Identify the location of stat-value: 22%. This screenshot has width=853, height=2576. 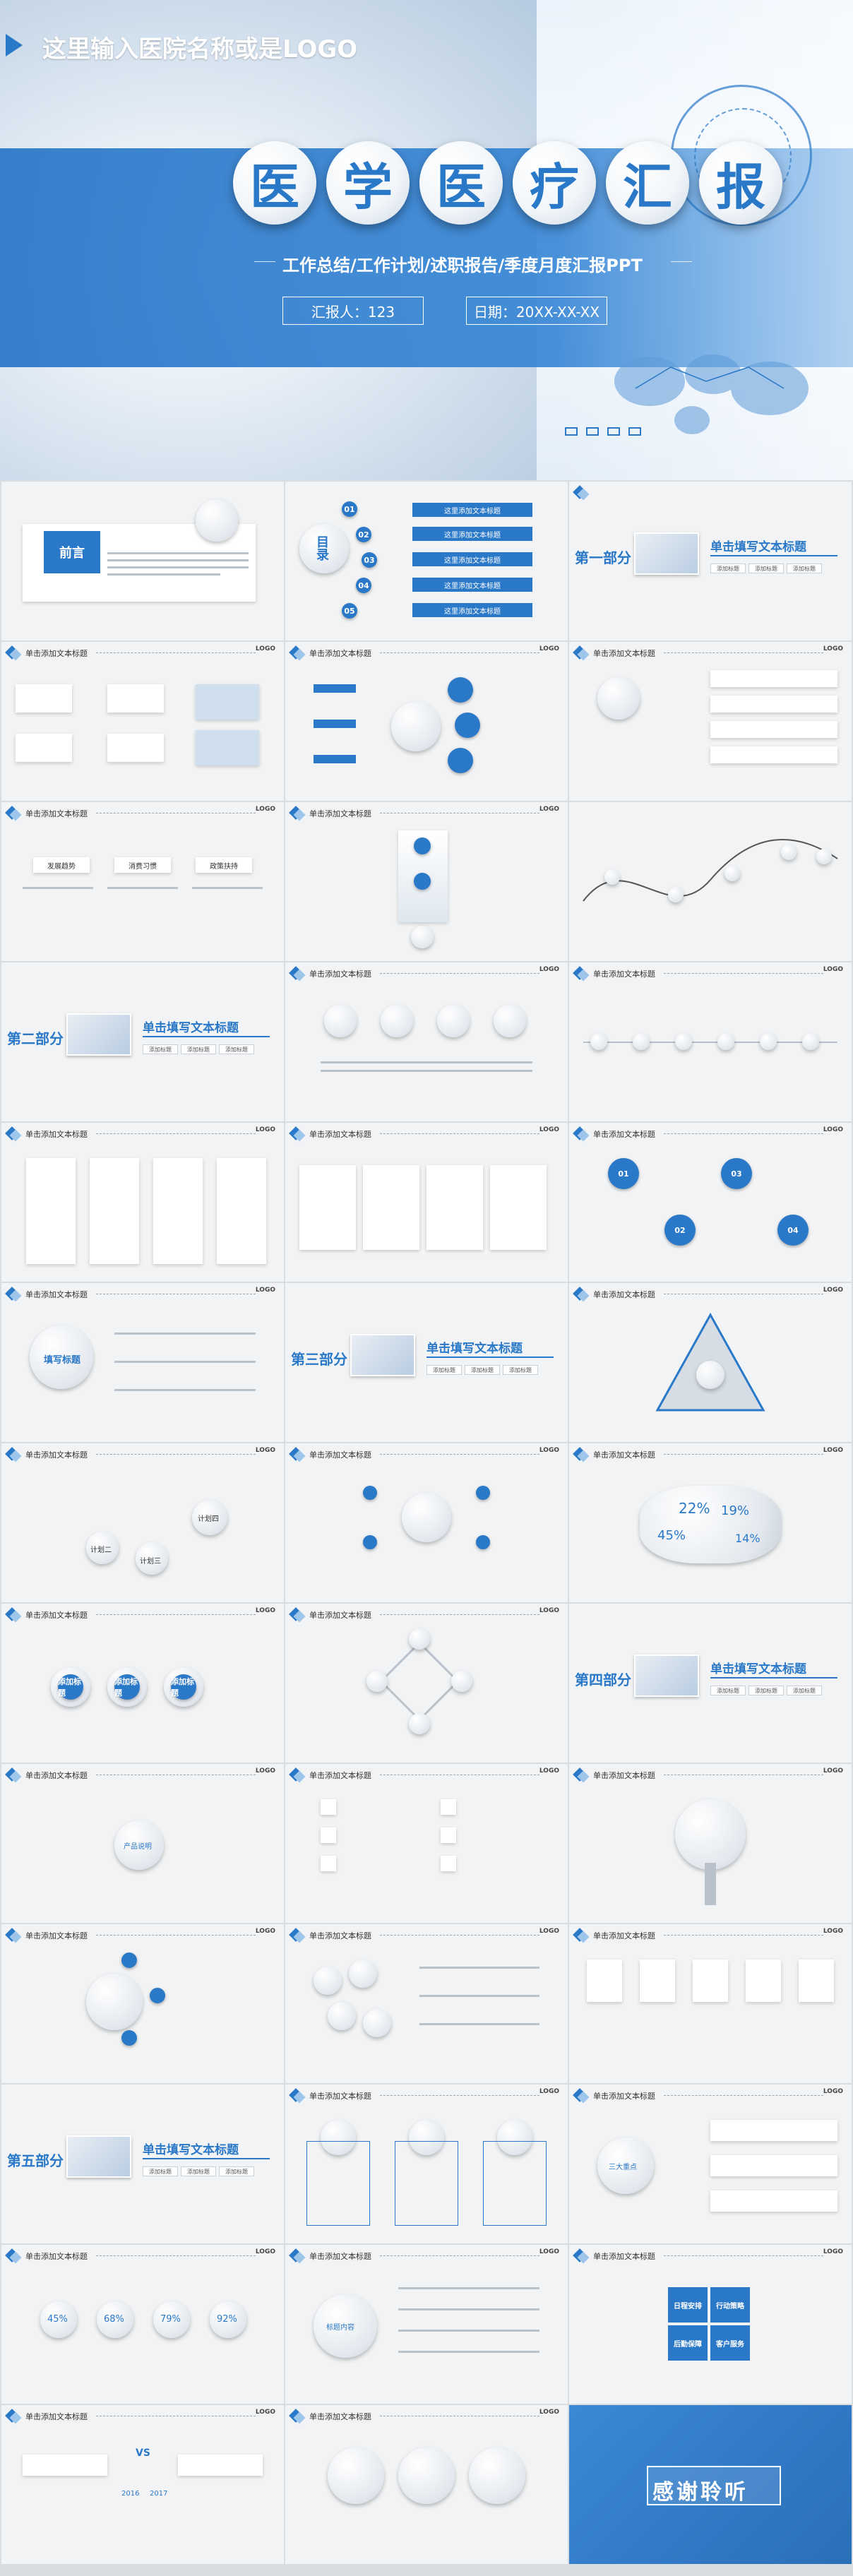
(694, 1508).